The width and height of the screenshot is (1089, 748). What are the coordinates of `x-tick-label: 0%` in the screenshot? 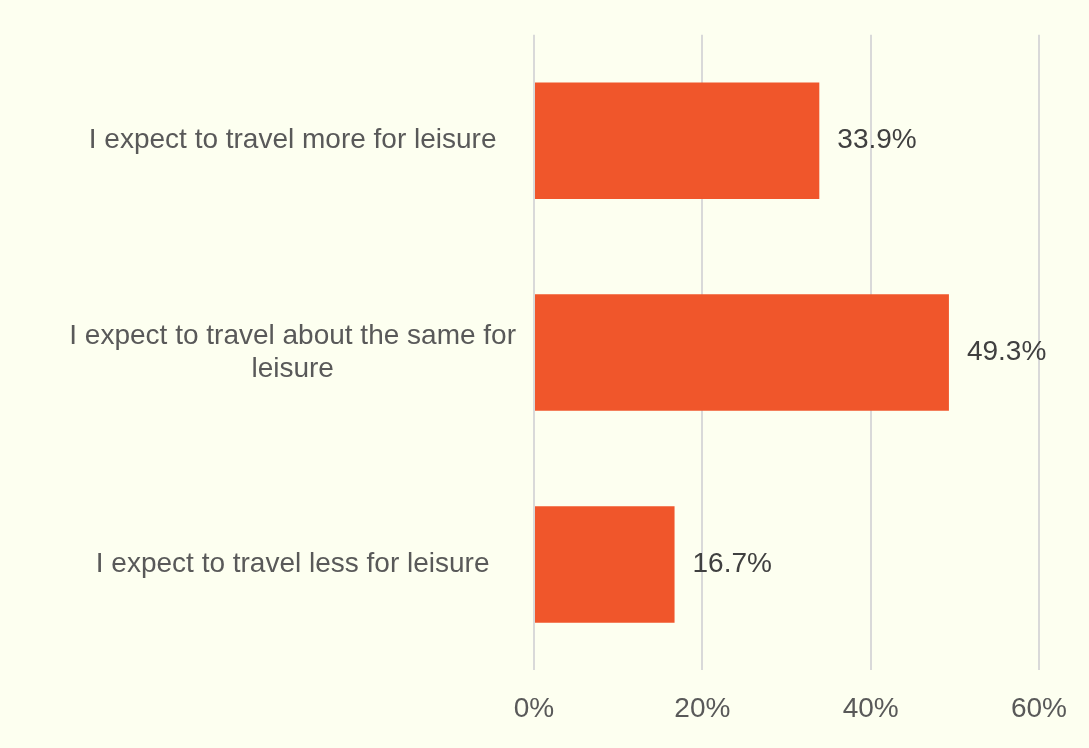 It's located at (534, 707).